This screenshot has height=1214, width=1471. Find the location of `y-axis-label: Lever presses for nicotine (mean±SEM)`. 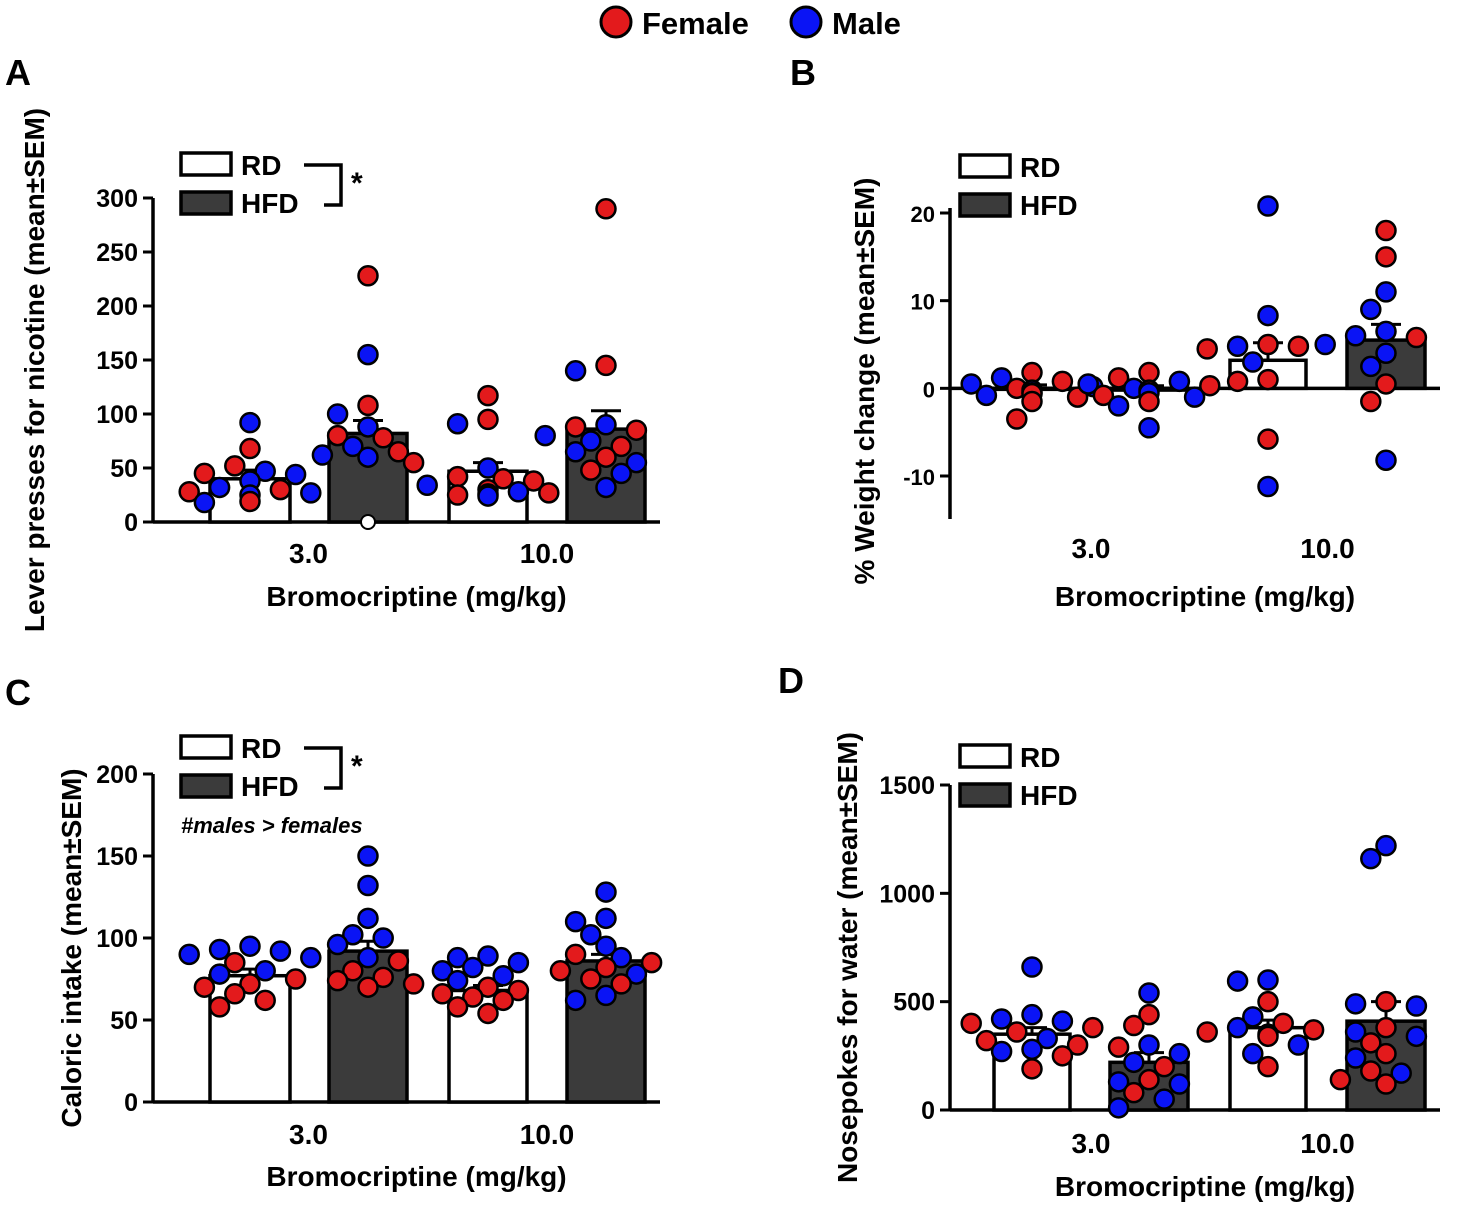

y-axis-label: Lever presses for nicotine (mean±SEM) is located at coordinates (34, 370).